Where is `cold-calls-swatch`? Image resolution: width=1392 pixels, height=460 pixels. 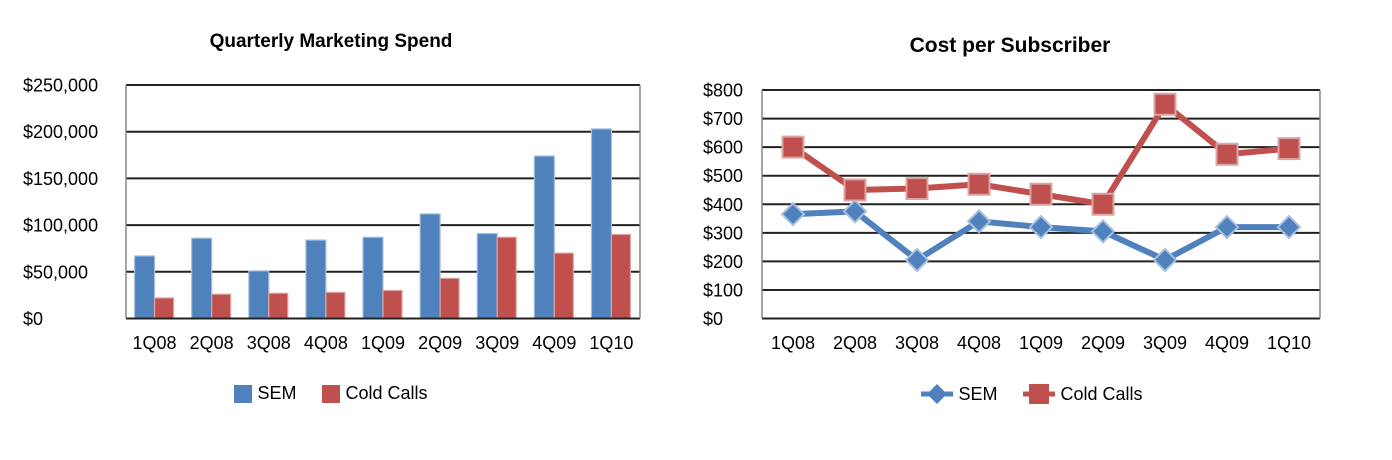 cold-calls-swatch is located at coordinates (331, 393).